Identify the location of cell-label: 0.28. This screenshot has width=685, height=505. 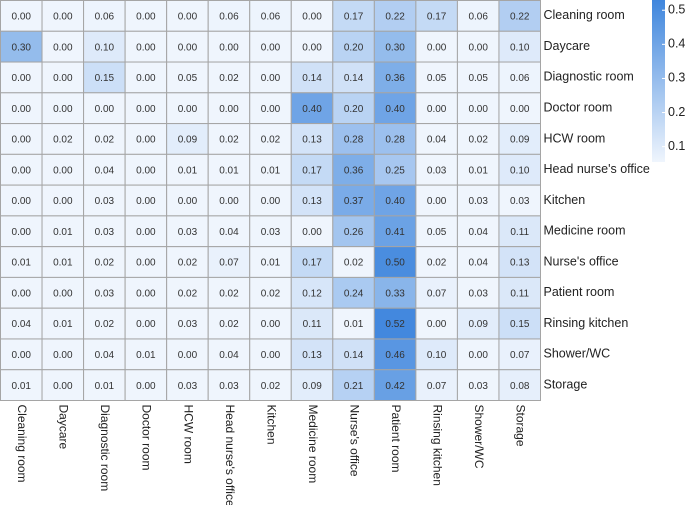
(354, 140).